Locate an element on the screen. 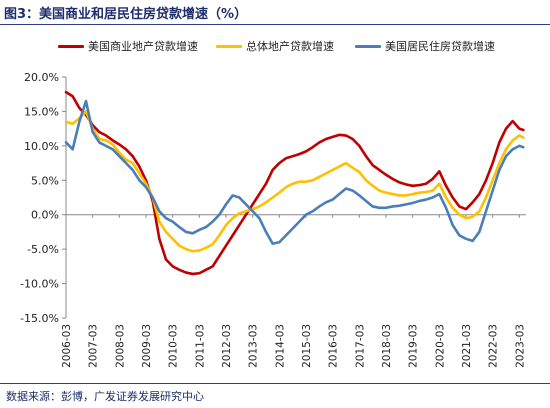 The width and height of the screenshot is (550, 408). y-tick-label: 15.0% is located at coordinates (41, 111).